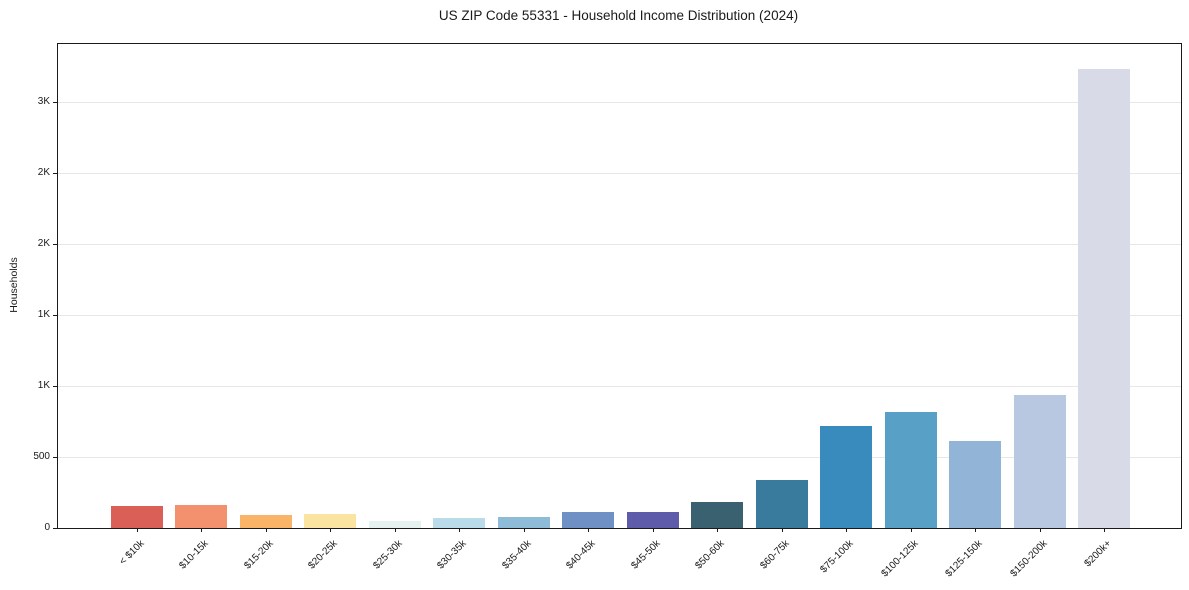 The width and height of the screenshot is (1189, 590). I want to click on x-tick-label: $200k+, so click(1098, 554).